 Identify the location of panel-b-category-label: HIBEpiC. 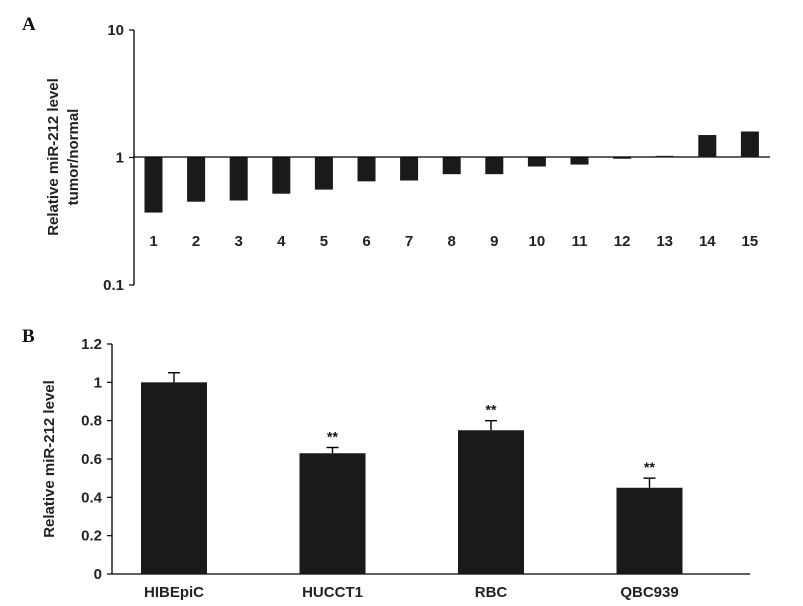
(174, 592).